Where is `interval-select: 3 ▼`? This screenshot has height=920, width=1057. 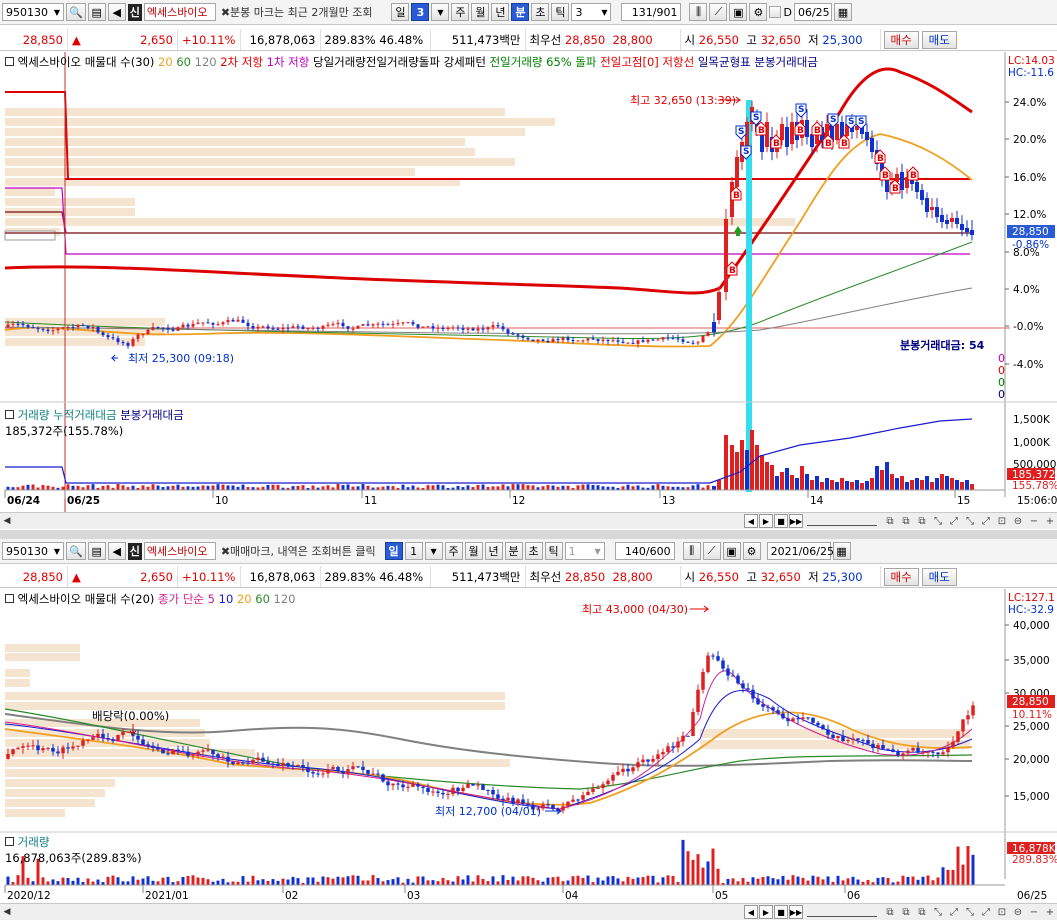
interval-select: 3 ▼ is located at coordinates (591, 12).